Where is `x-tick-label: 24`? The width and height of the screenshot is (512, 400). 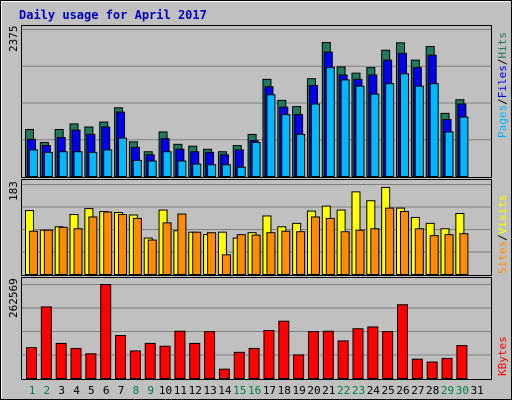 x-tick-label: 24 is located at coordinates (374, 390).